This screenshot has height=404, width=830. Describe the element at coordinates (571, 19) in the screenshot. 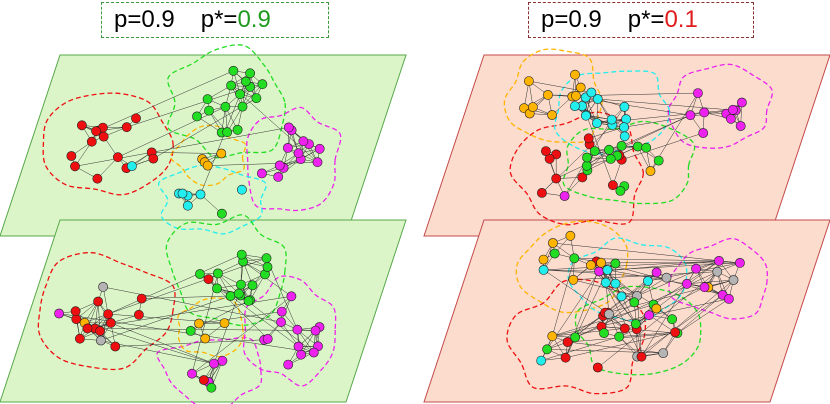

I see `right-p-label: p=0.9` at that location.